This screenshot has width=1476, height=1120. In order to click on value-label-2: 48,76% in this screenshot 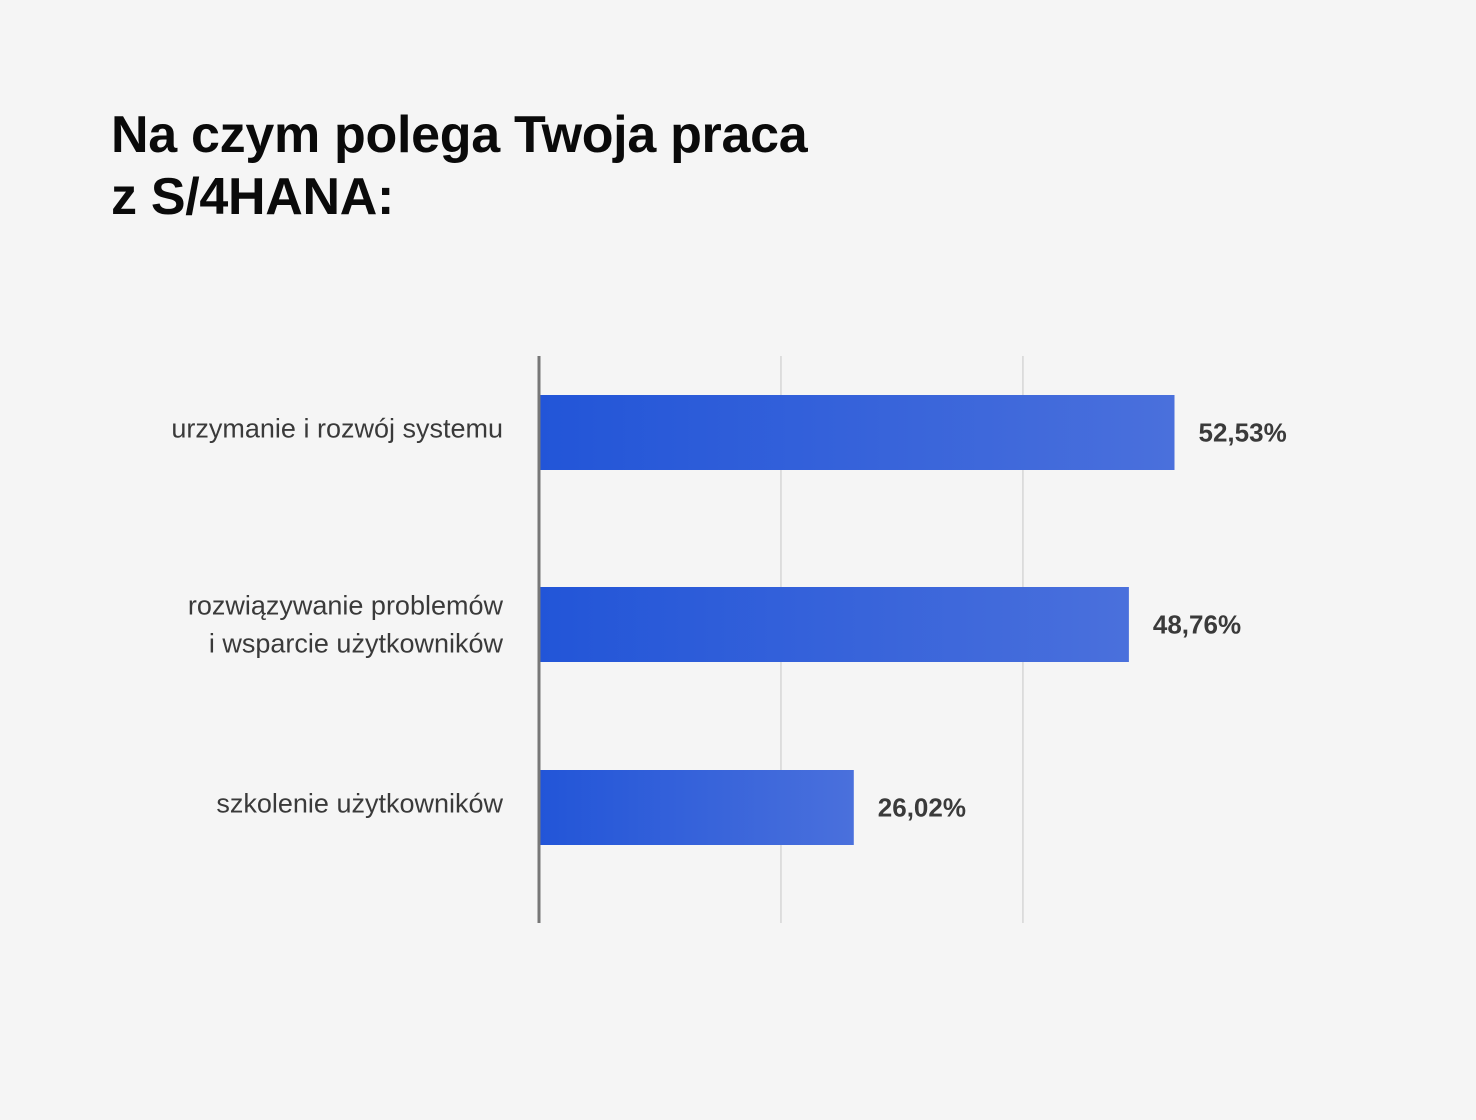, I will do `click(1197, 625)`.